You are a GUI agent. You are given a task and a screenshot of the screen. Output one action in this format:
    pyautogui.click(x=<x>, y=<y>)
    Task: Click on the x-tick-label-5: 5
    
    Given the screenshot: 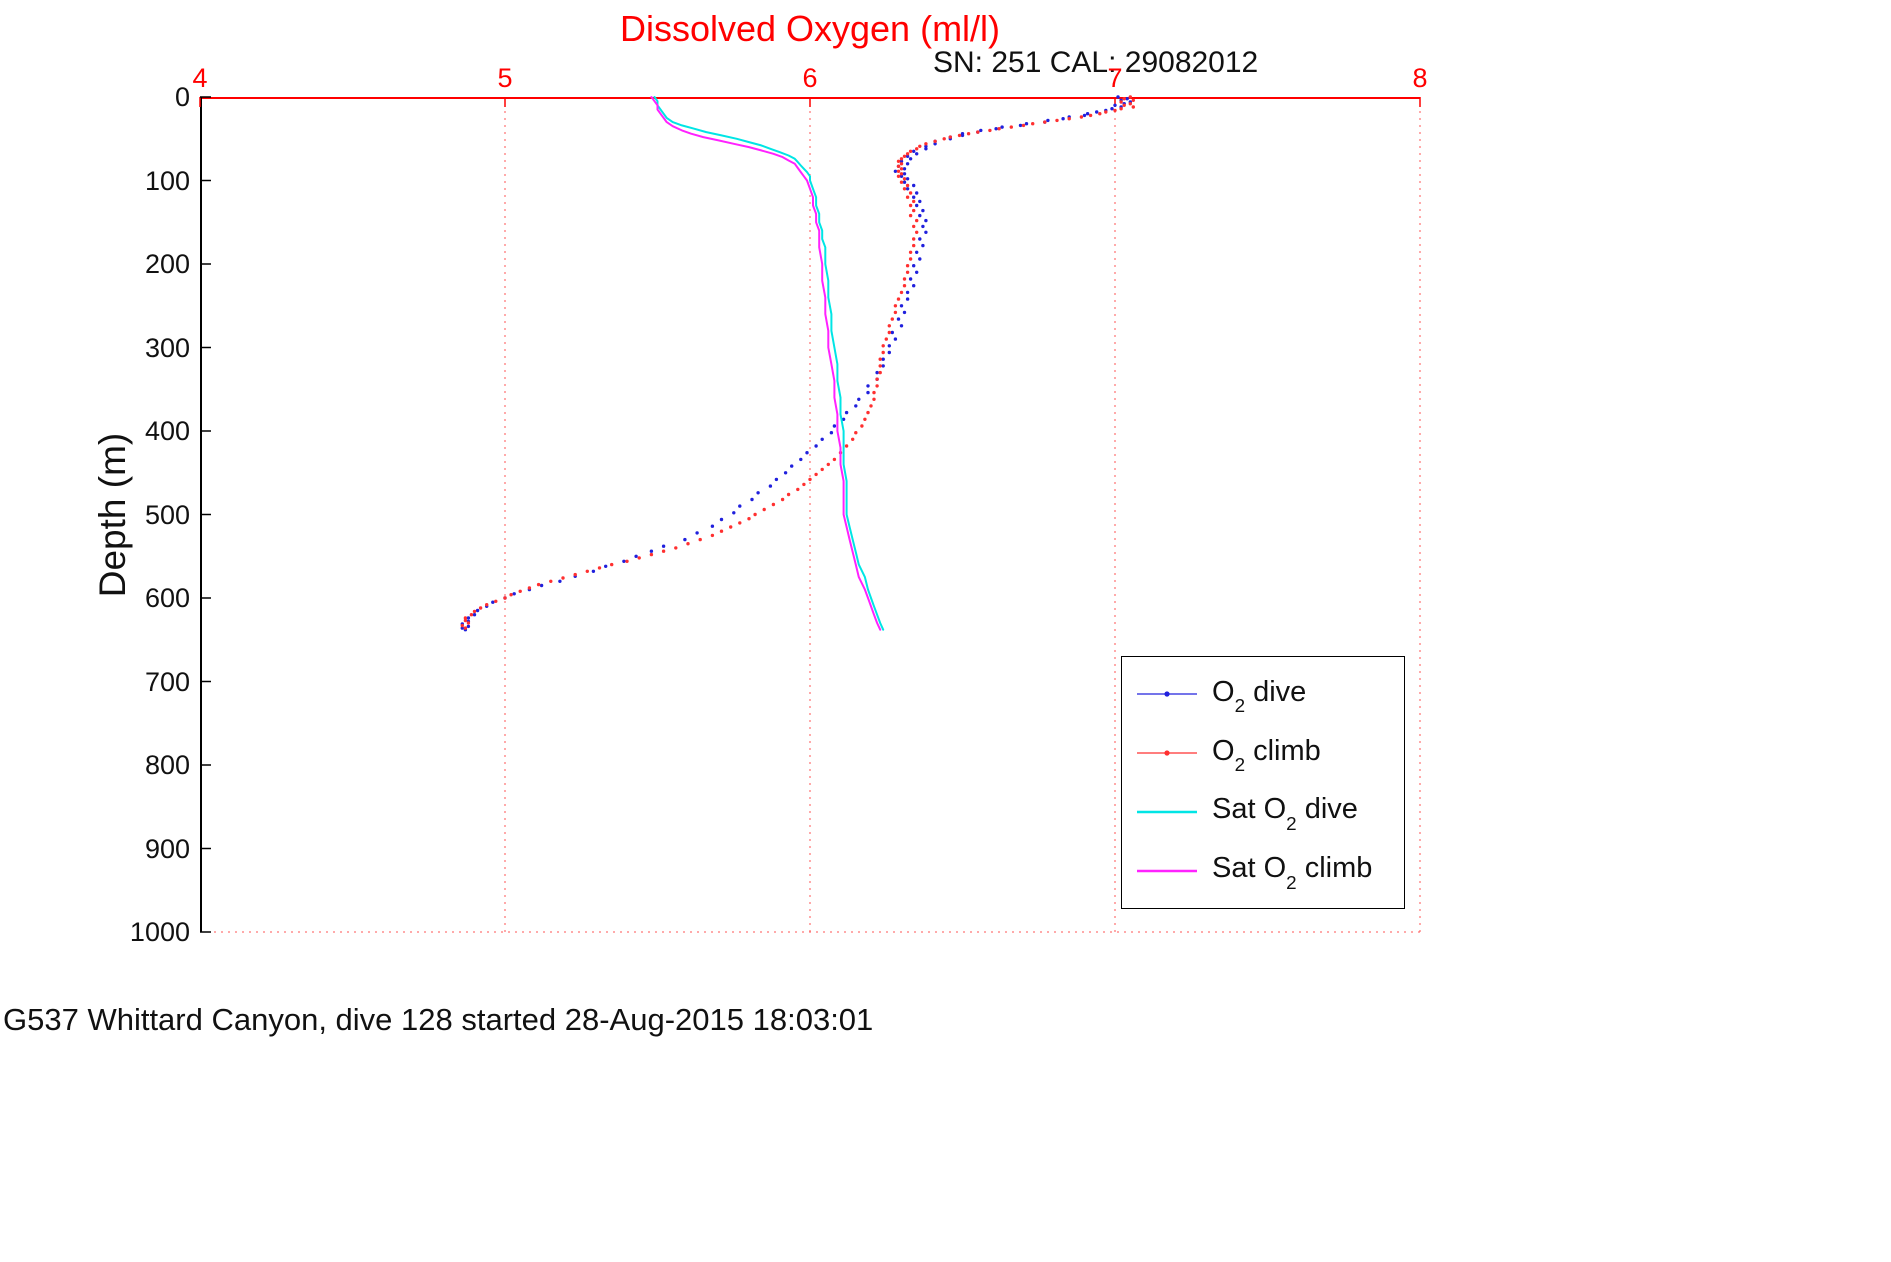 What is the action you would take?
    pyautogui.click(x=505, y=78)
    